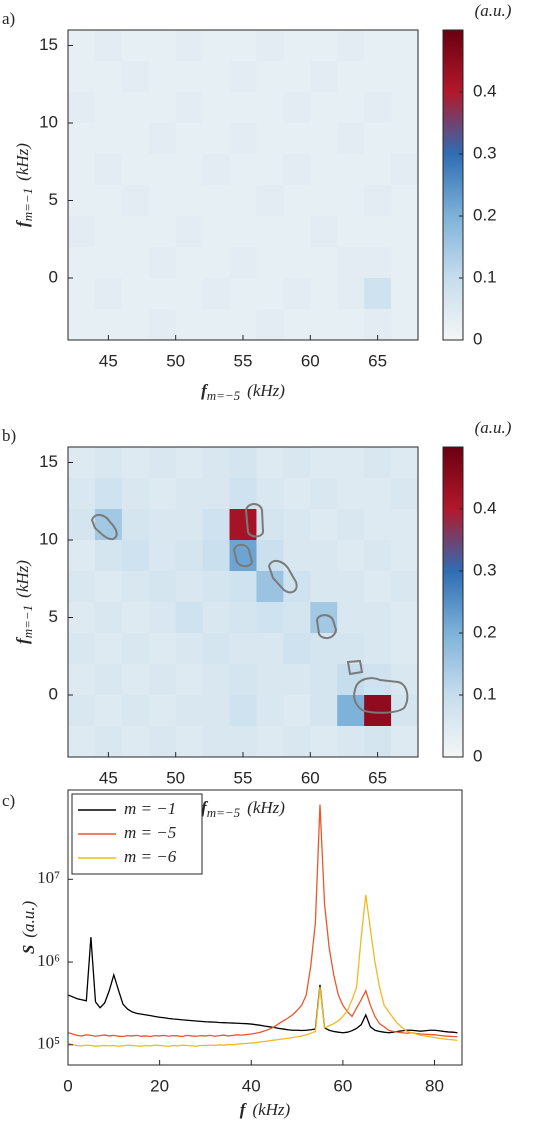  What do you see at coordinates (53, 616) in the screenshot?
I see `y-tick-label: 5` at bounding box center [53, 616].